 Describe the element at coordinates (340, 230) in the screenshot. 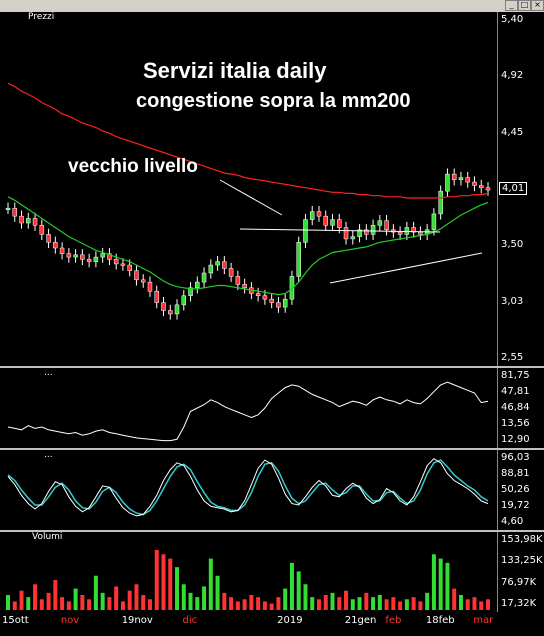

I see `resistance-line` at that location.